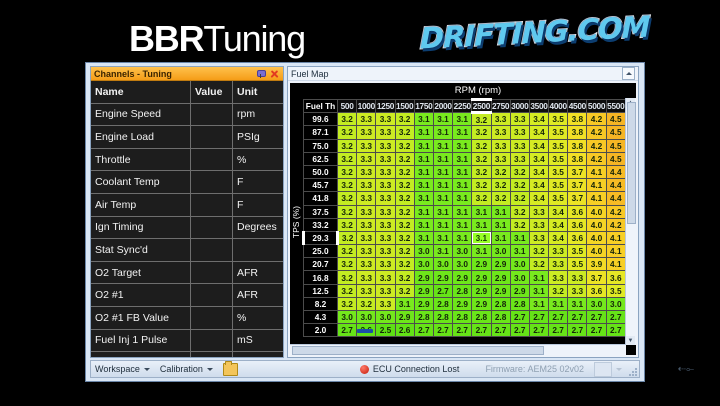 The image size is (720, 406). I want to click on rpm-column-header: 2750, so click(500, 106).